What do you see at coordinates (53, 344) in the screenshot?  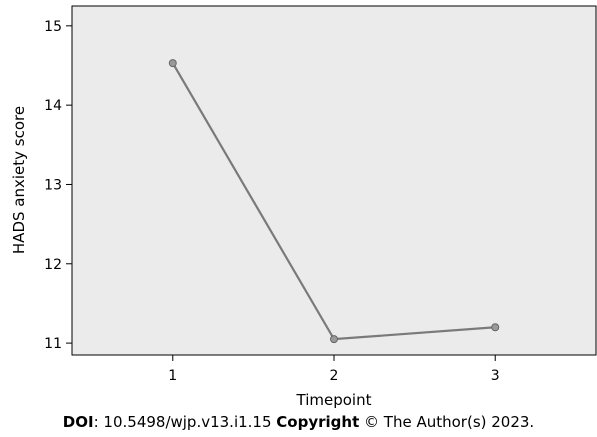 I see `y-tick-label: 11` at bounding box center [53, 344].